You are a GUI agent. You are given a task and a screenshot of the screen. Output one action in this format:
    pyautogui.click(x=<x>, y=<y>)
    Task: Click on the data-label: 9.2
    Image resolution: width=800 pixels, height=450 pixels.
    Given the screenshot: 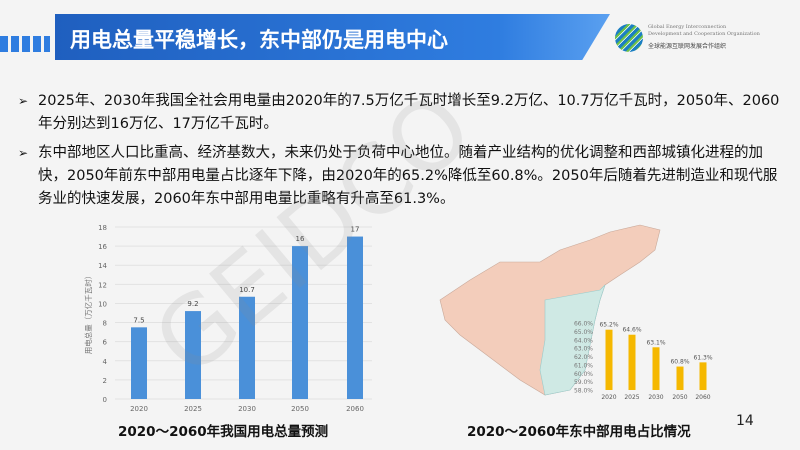 What is the action you would take?
    pyautogui.click(x=192, y=304)
    